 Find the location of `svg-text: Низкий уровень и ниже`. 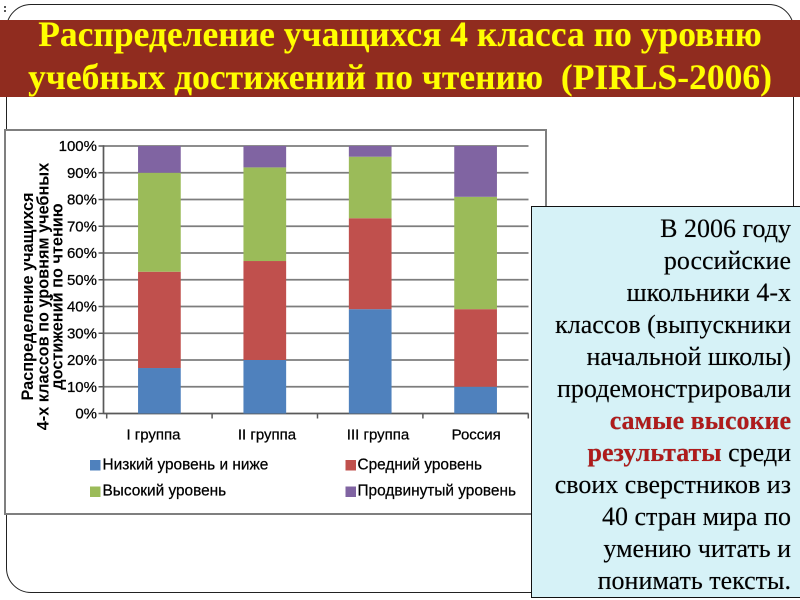

svg-text: Низкий уровень и ниже is located at coordinates (186, 465).